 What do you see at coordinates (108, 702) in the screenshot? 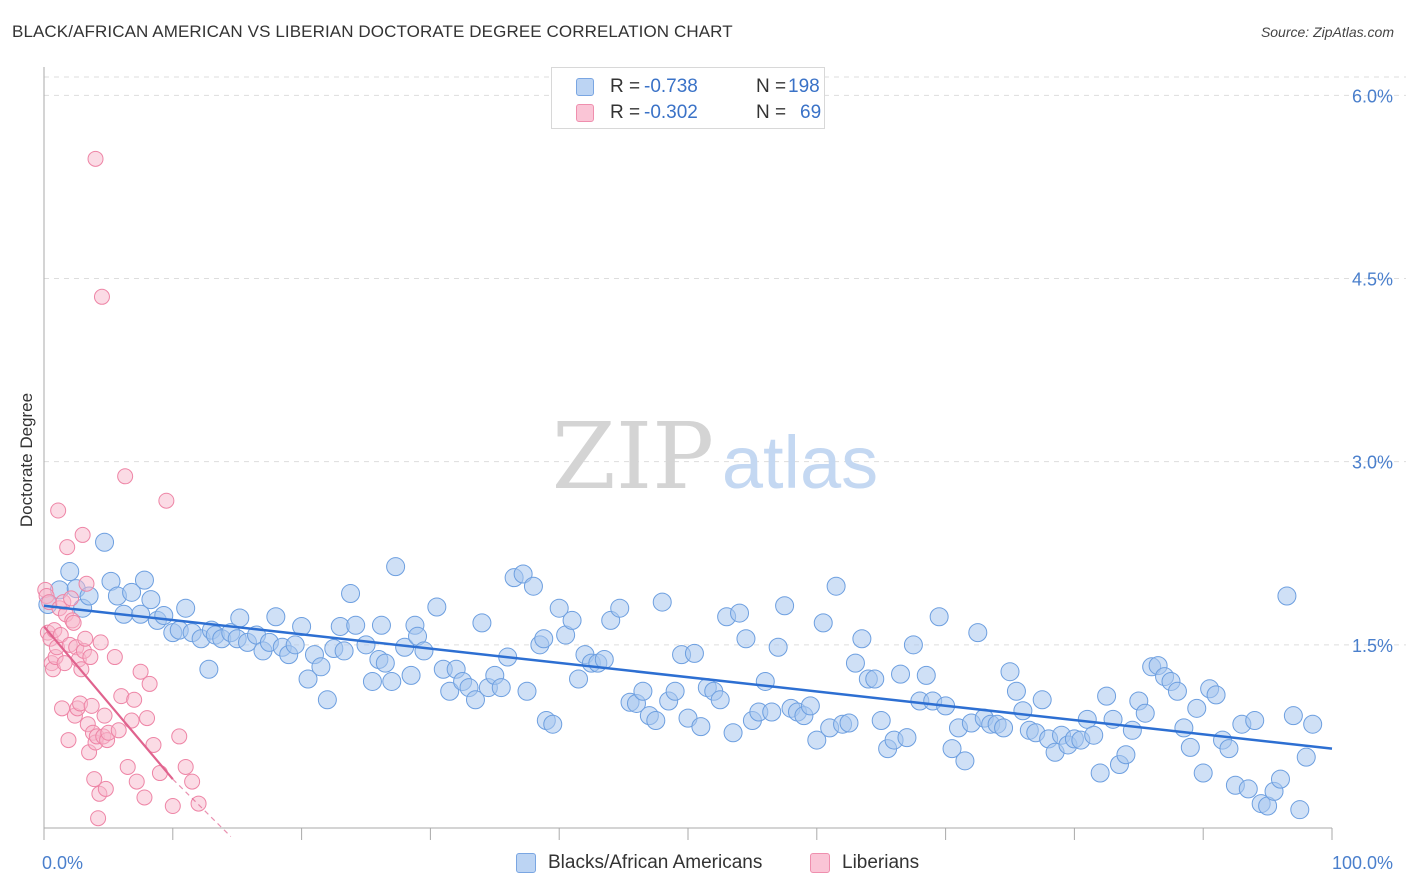
I see `trend-line-liberians` at bounding box center [108, 702].